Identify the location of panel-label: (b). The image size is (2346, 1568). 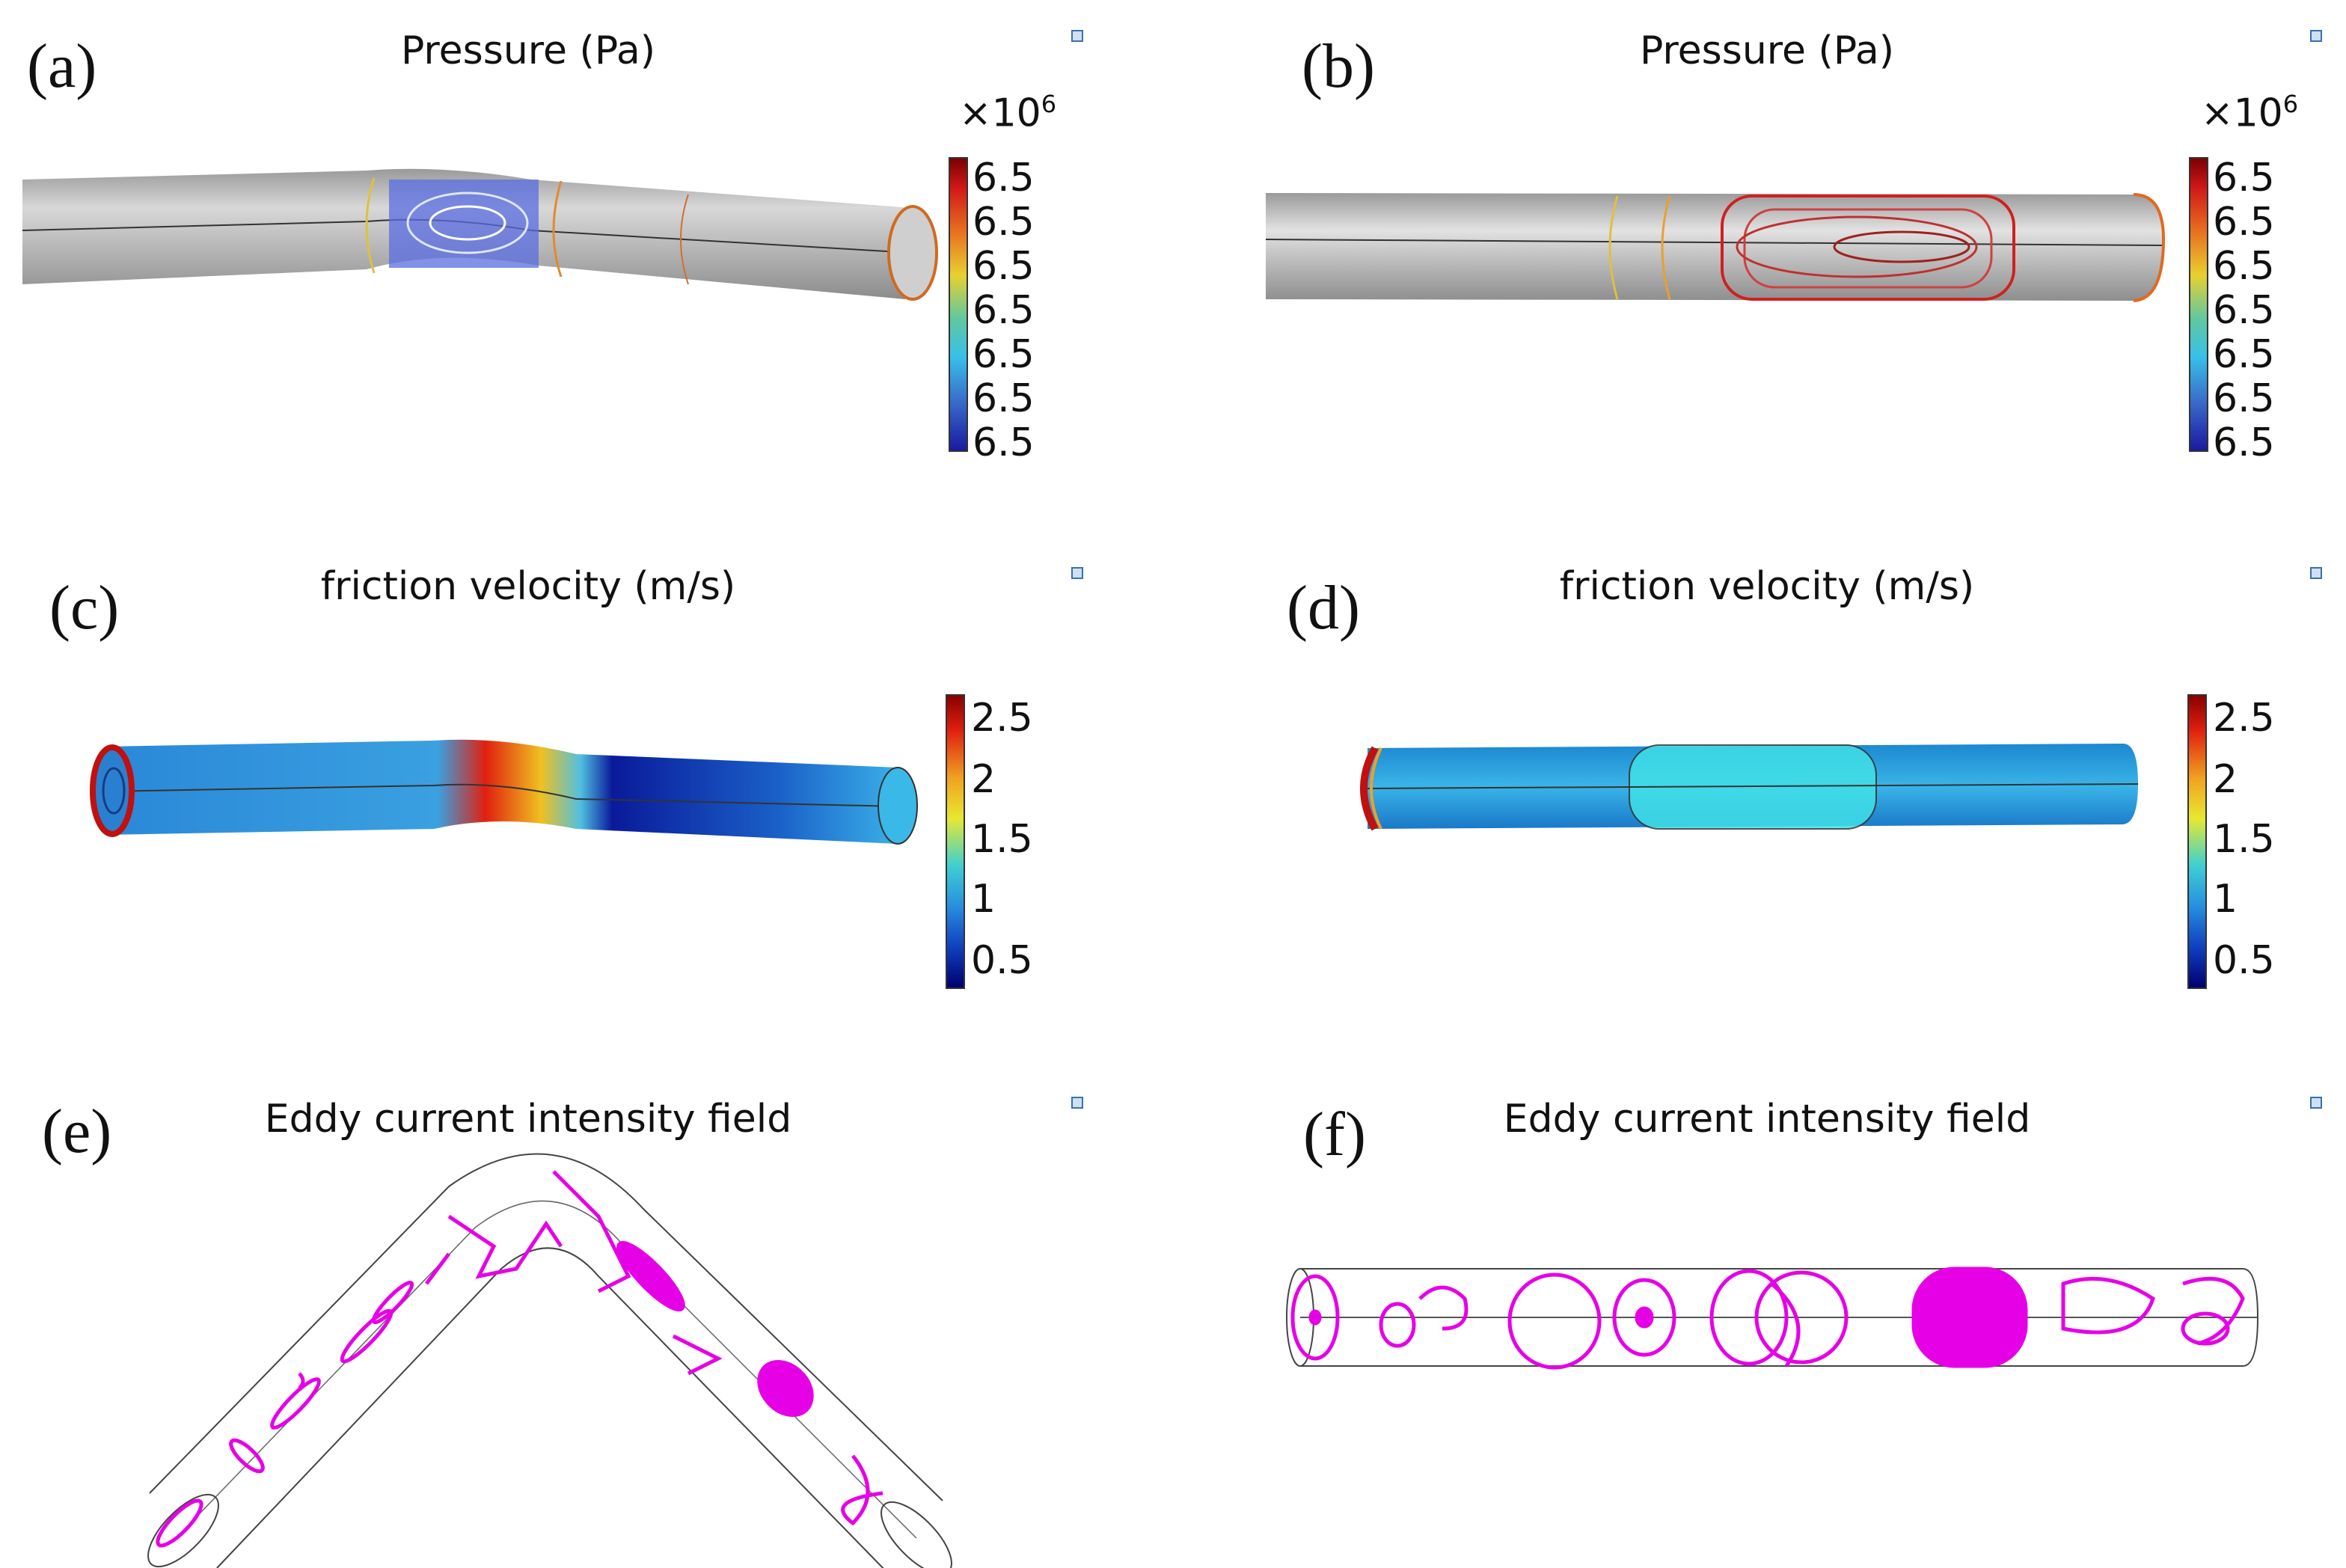
(1338, 66).